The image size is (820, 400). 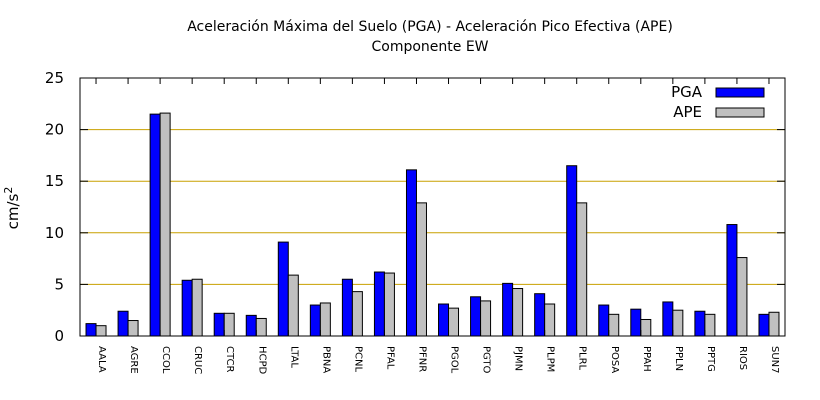 I want to click on category-label-cruc: CRUC, so click(x=197, y=360).